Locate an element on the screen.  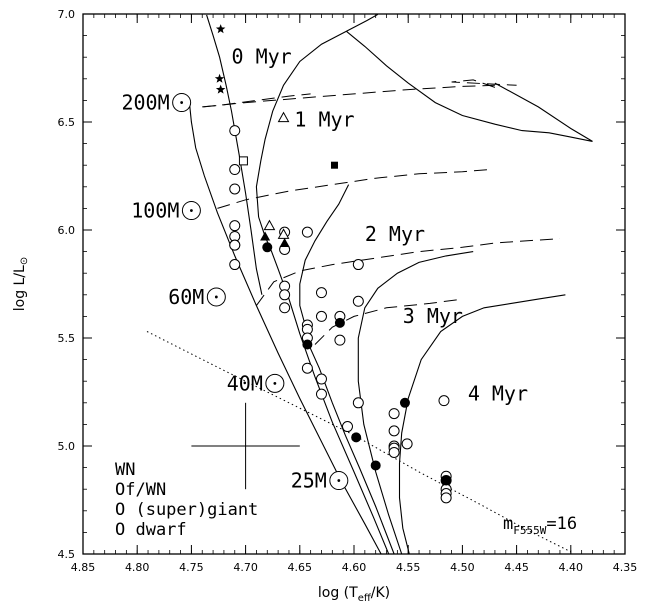
isochrone-label: 2 Myr is located at coordinates (395, 234).